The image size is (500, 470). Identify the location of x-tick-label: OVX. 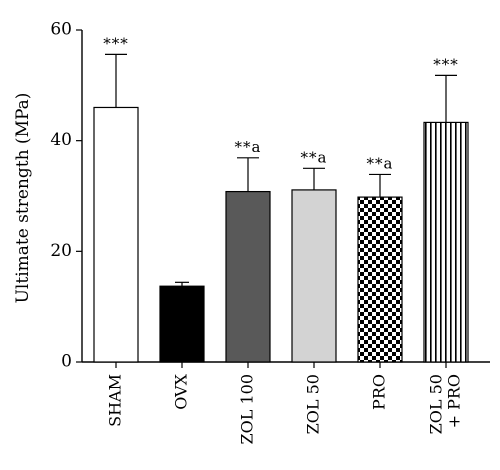
(181, 391).